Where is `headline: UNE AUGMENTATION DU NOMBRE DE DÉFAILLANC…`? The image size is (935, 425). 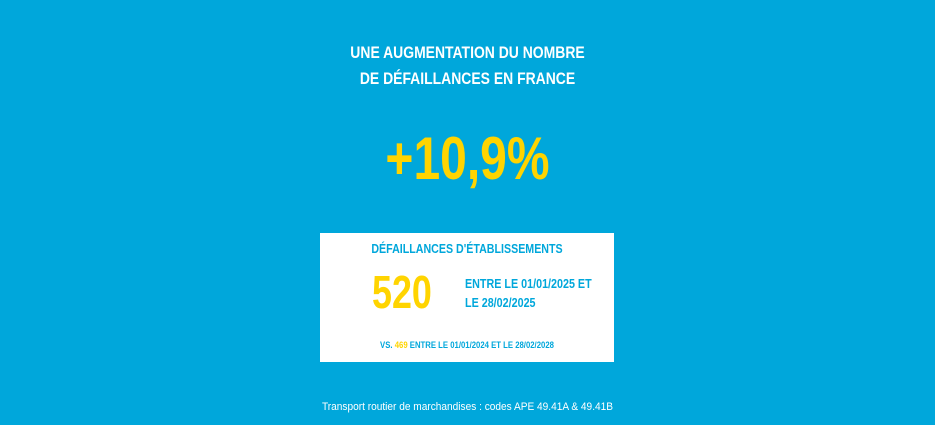
headline: UNE AUGMENTATION DU NOMBRE DE DÉFAILLANC… is located at coordinates (467, 66).